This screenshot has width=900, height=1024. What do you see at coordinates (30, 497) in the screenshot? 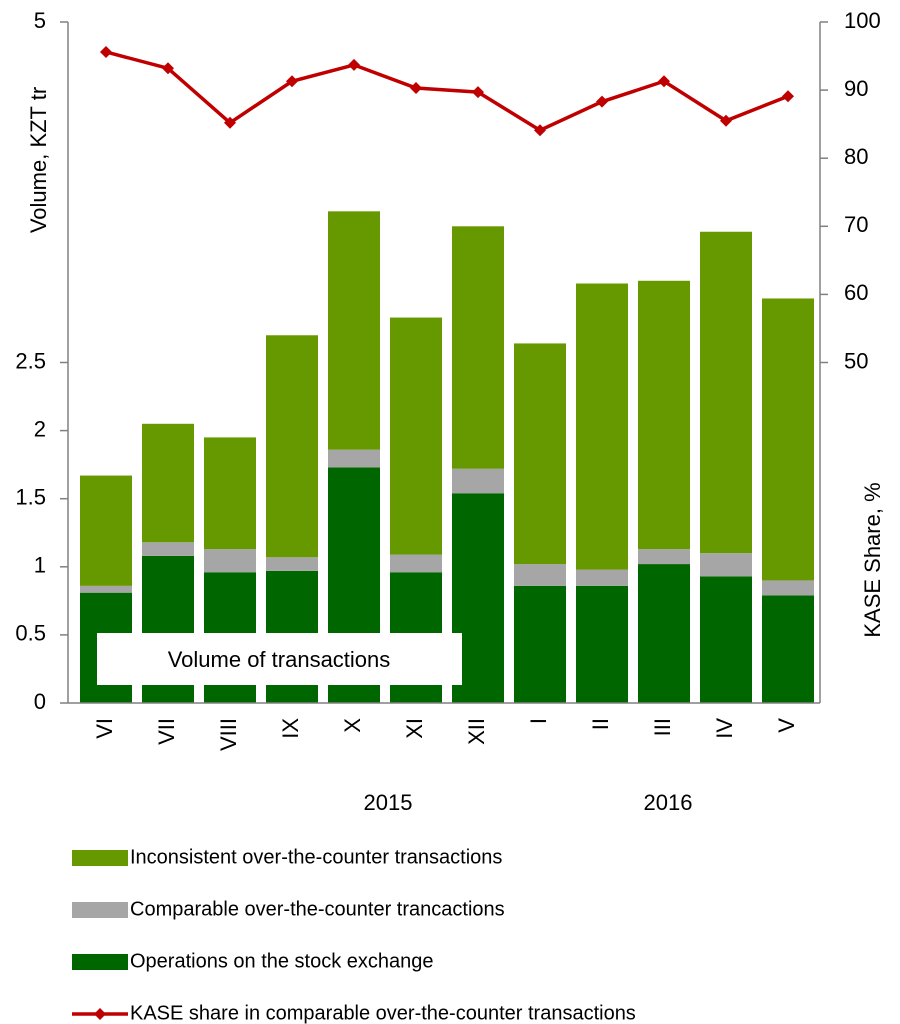
I see `y-tick-label: 1.5` at bounding box center [30, 497].